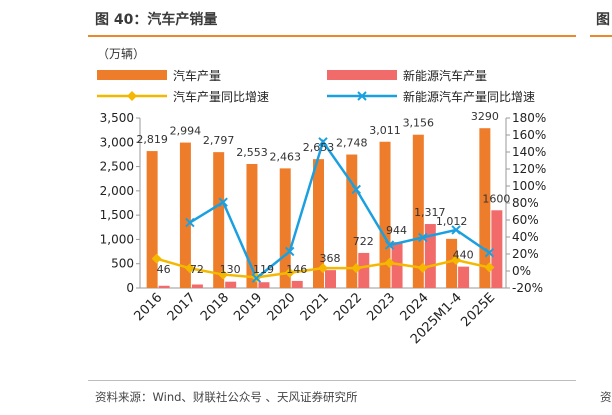  I want to click on left-tick-label: 1,500, so click(117, 215).